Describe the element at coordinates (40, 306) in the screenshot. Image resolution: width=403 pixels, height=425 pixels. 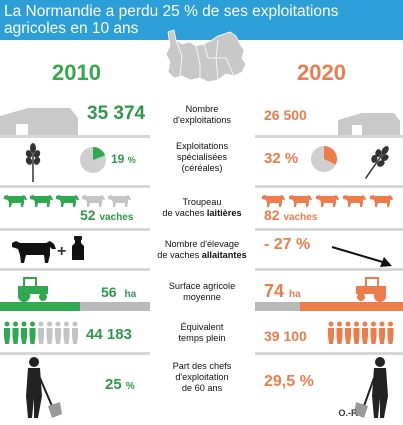
I see `surface-bar-2010` at that location.